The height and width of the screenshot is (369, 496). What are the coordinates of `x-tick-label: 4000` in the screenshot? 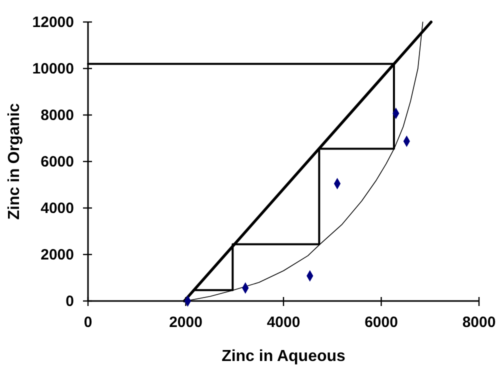 It's located at (283, 322).